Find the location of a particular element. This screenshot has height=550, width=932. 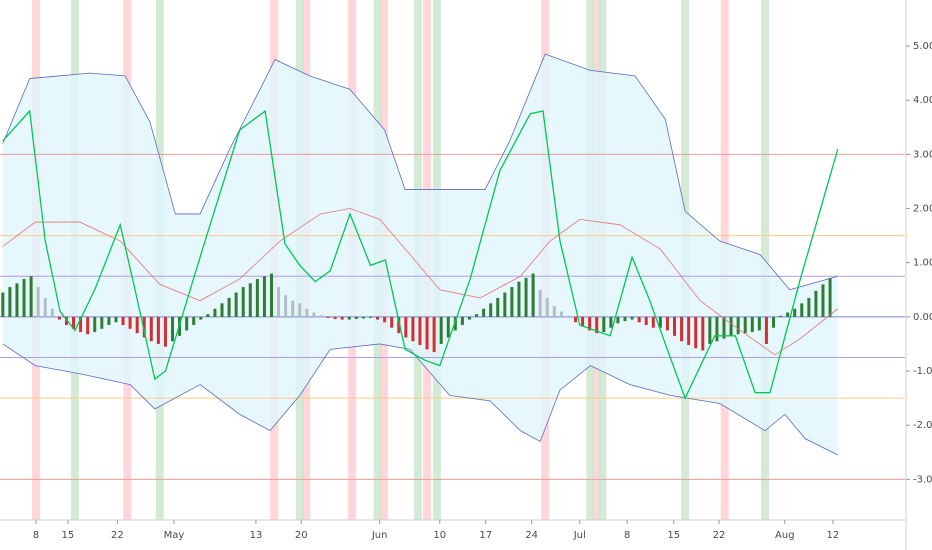

x-tick-label: Aug is located at coordinates (785, 535).